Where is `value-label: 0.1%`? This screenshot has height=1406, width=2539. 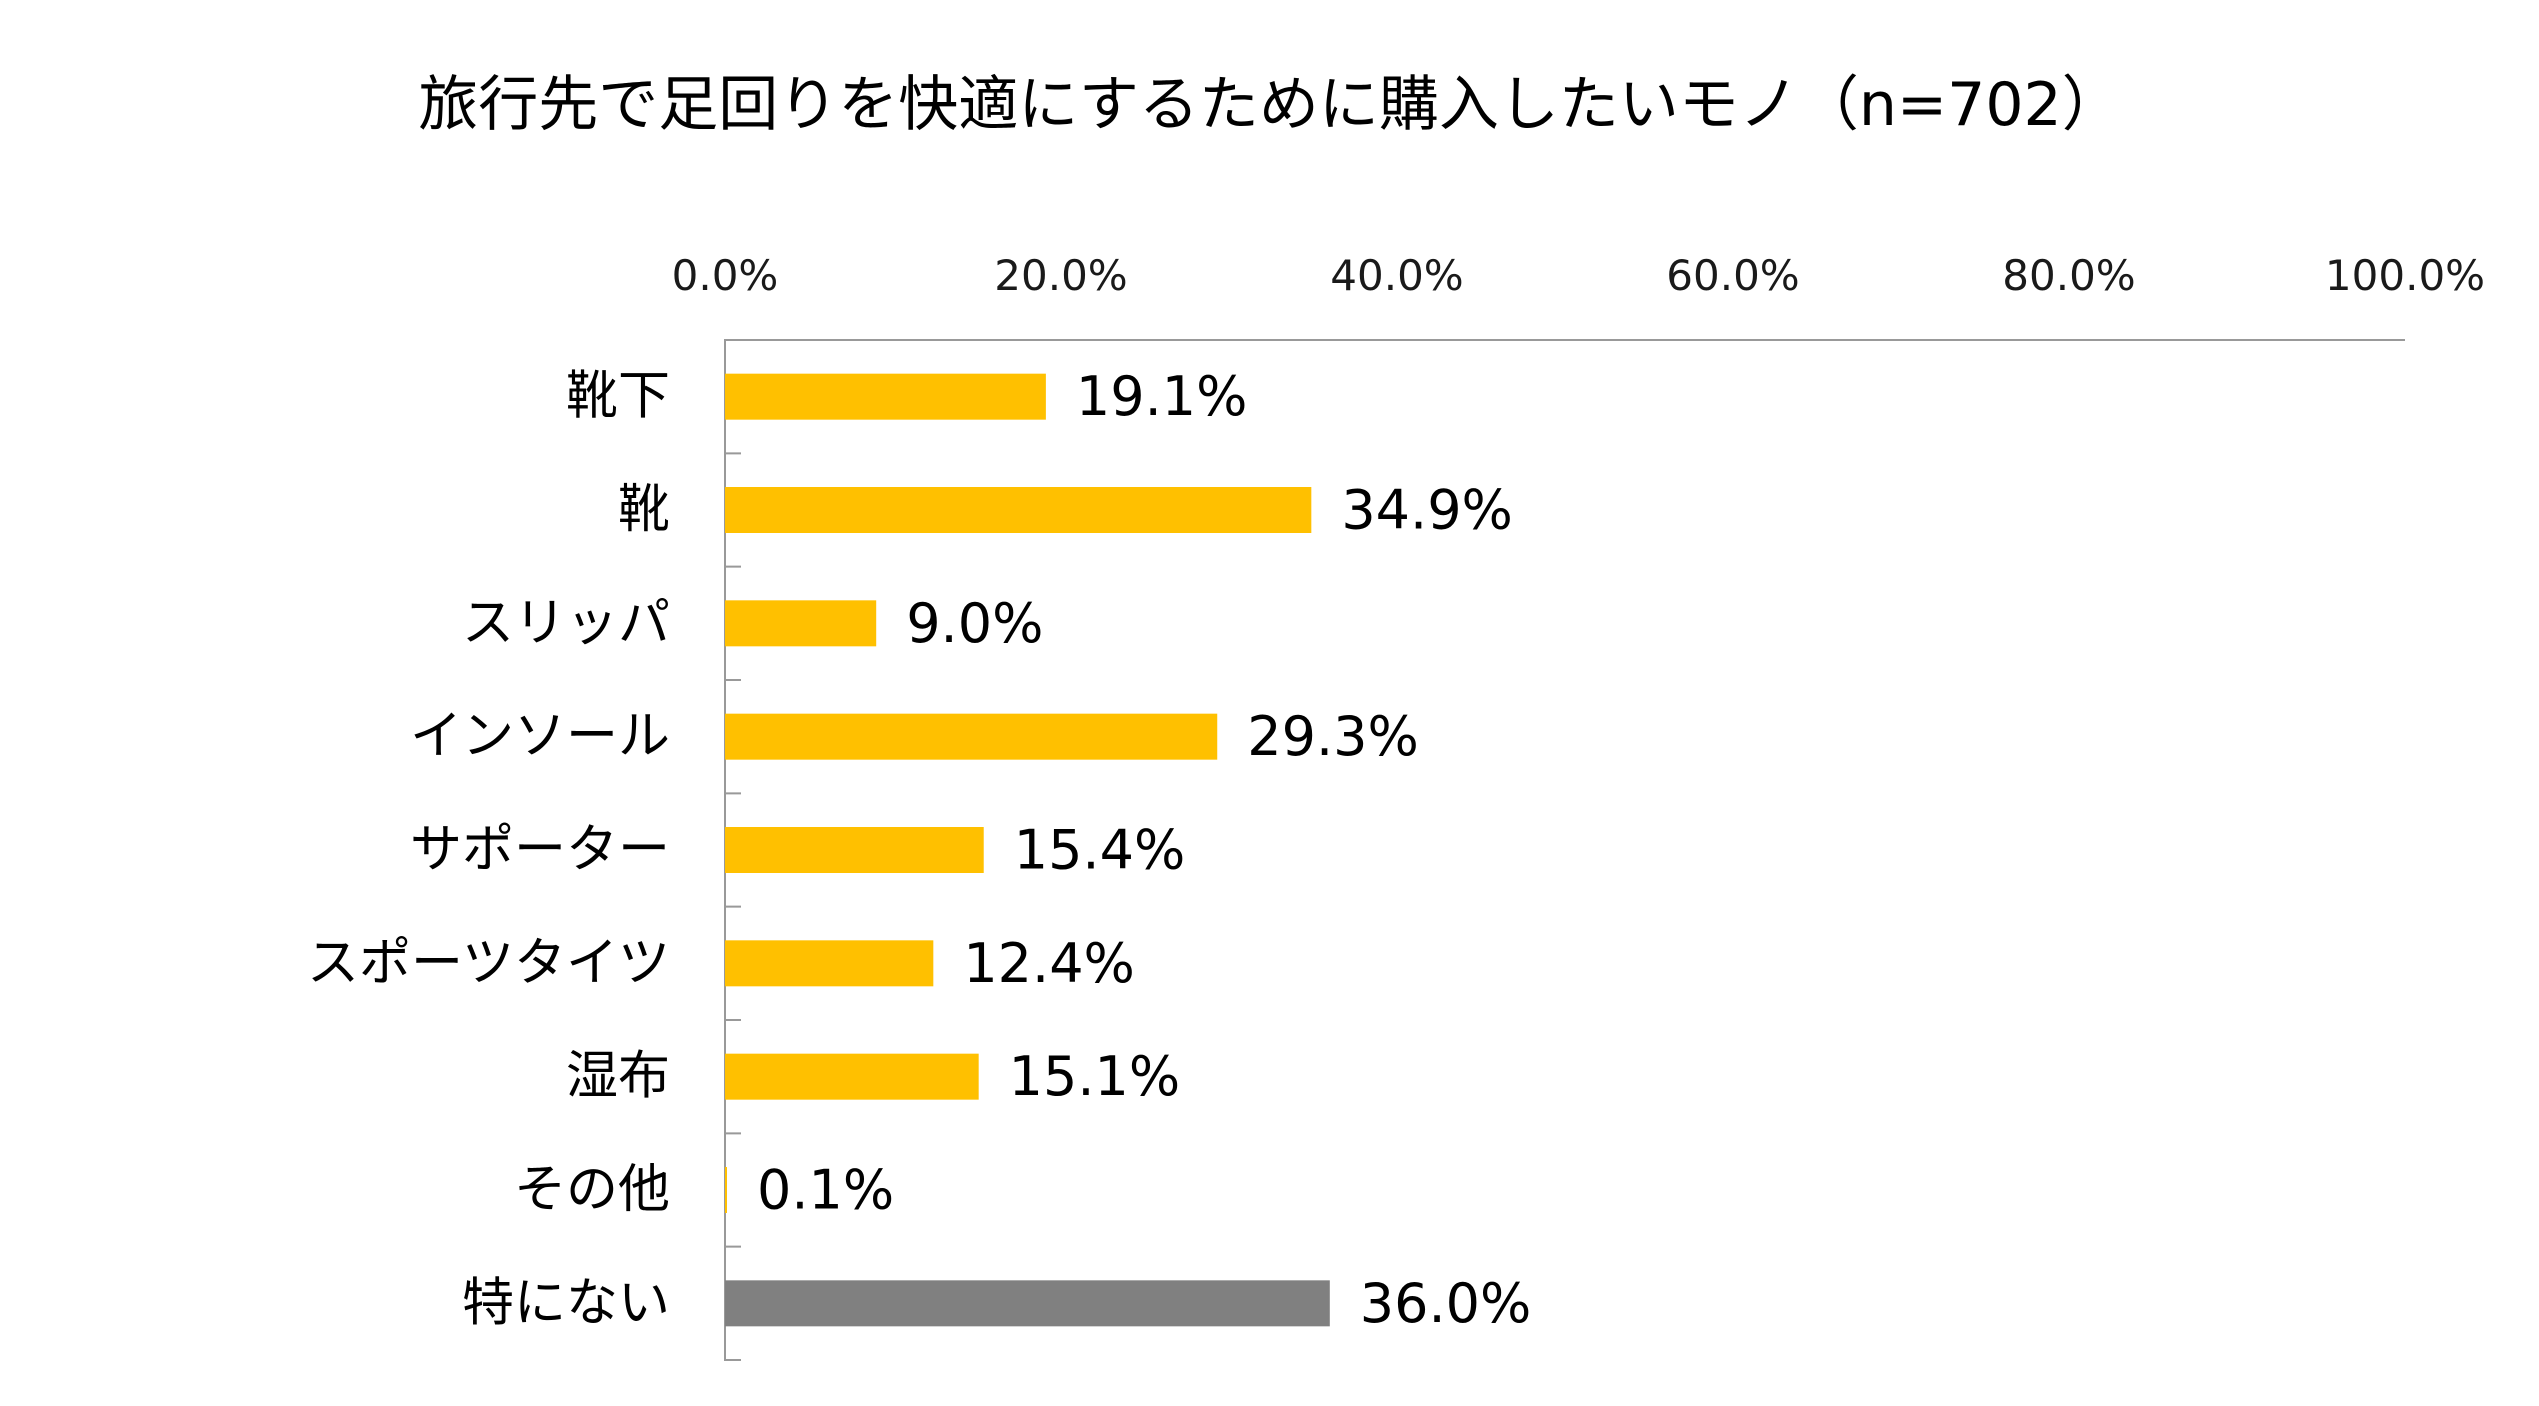
value-label: 0.1% is located at coordinates (825, 1190).